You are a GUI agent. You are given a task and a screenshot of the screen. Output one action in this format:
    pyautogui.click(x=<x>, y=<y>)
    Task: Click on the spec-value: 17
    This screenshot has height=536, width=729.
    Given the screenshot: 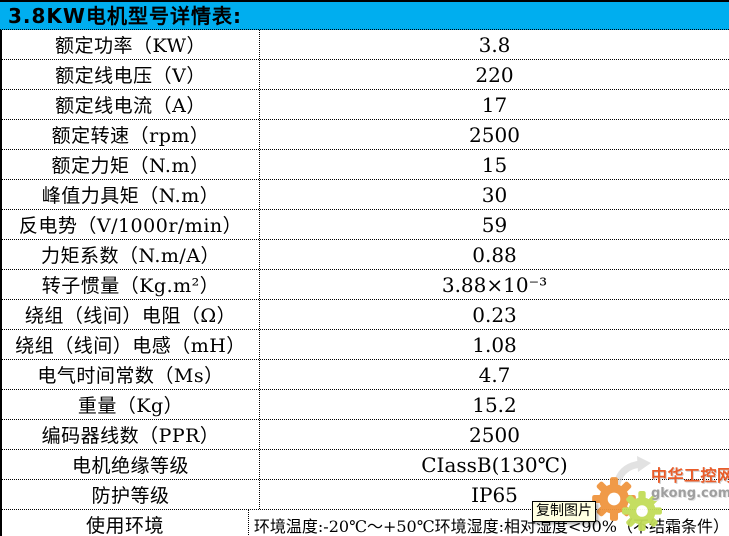 What is the action you would take?
    pyautogui.click(x=494, y=104)
    